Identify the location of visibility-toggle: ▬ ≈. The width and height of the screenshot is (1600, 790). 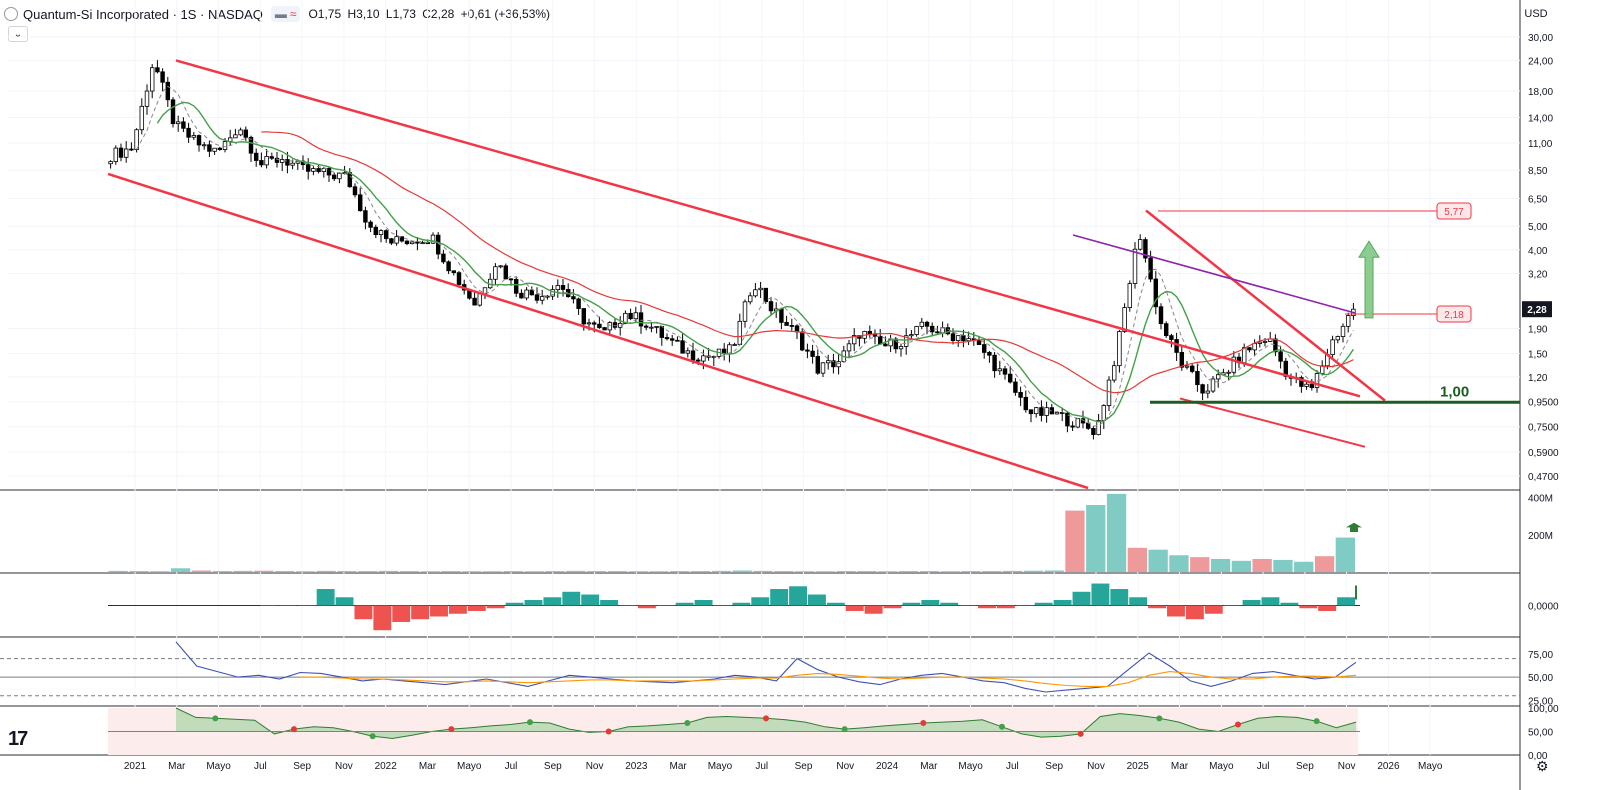
(285, 14).